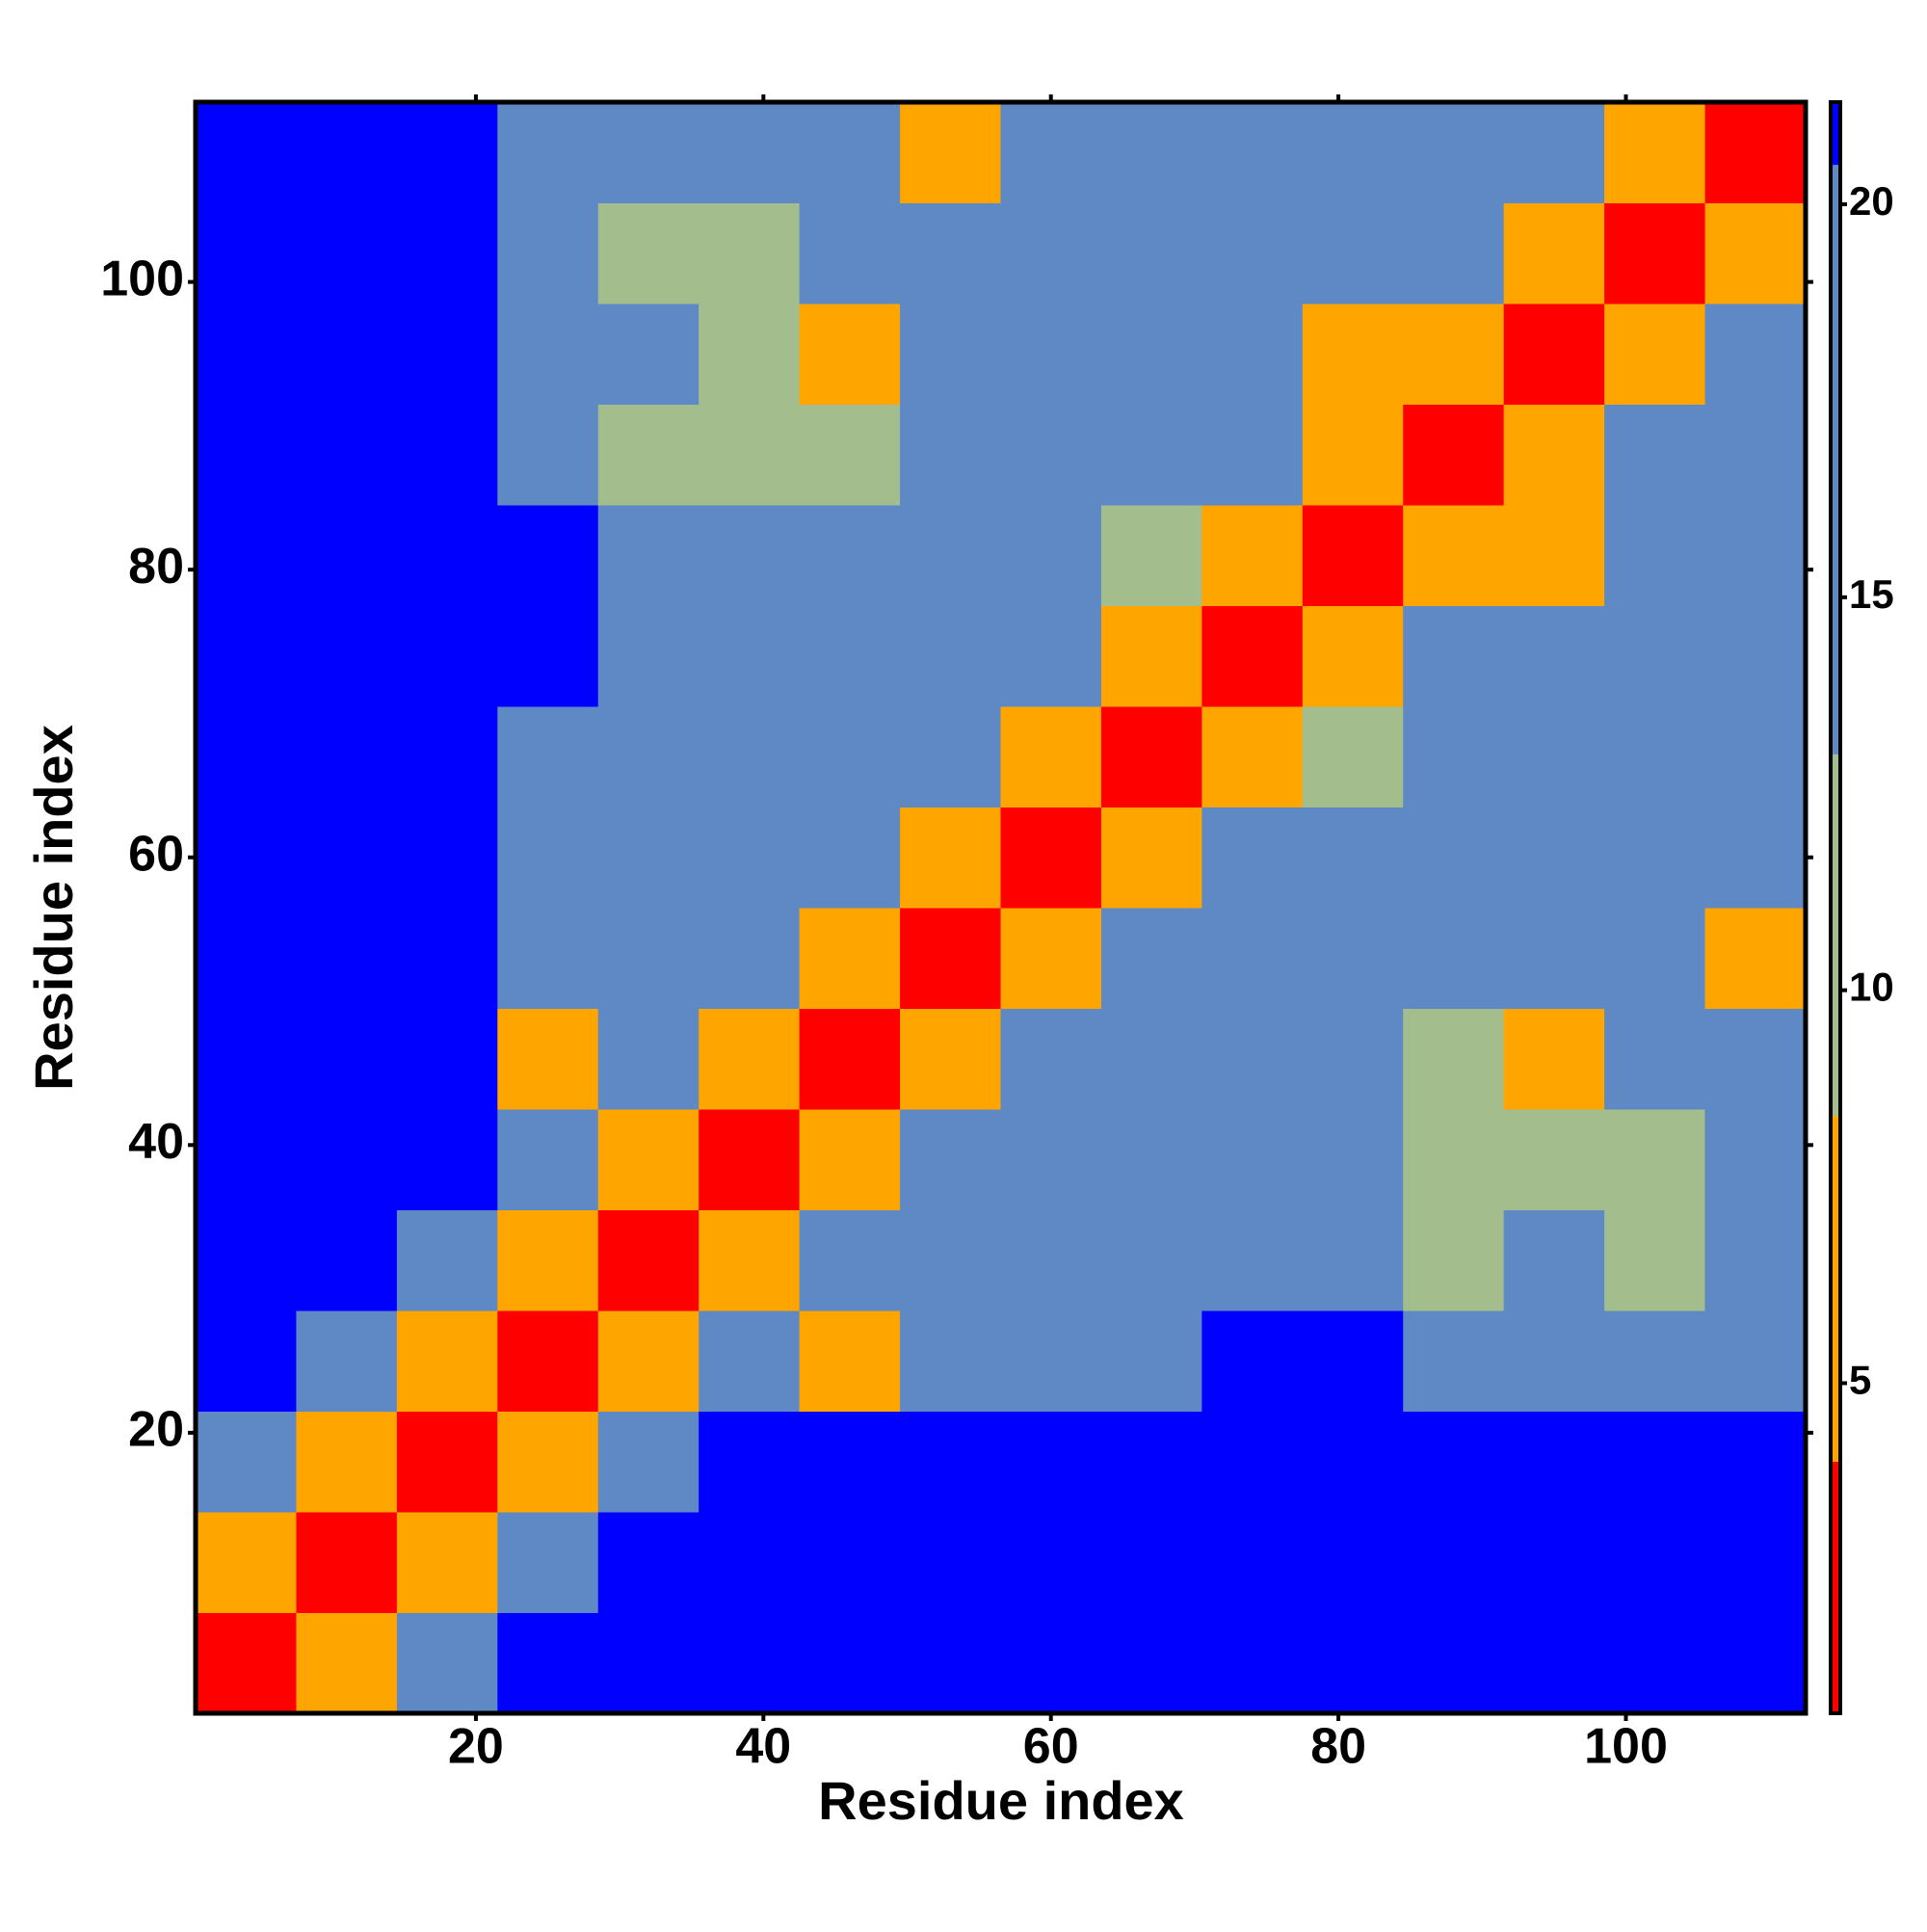  Describe the element at coordinates (1871, 594) in the screenshot. I see `colorbar-tick-label: 15` at that location.